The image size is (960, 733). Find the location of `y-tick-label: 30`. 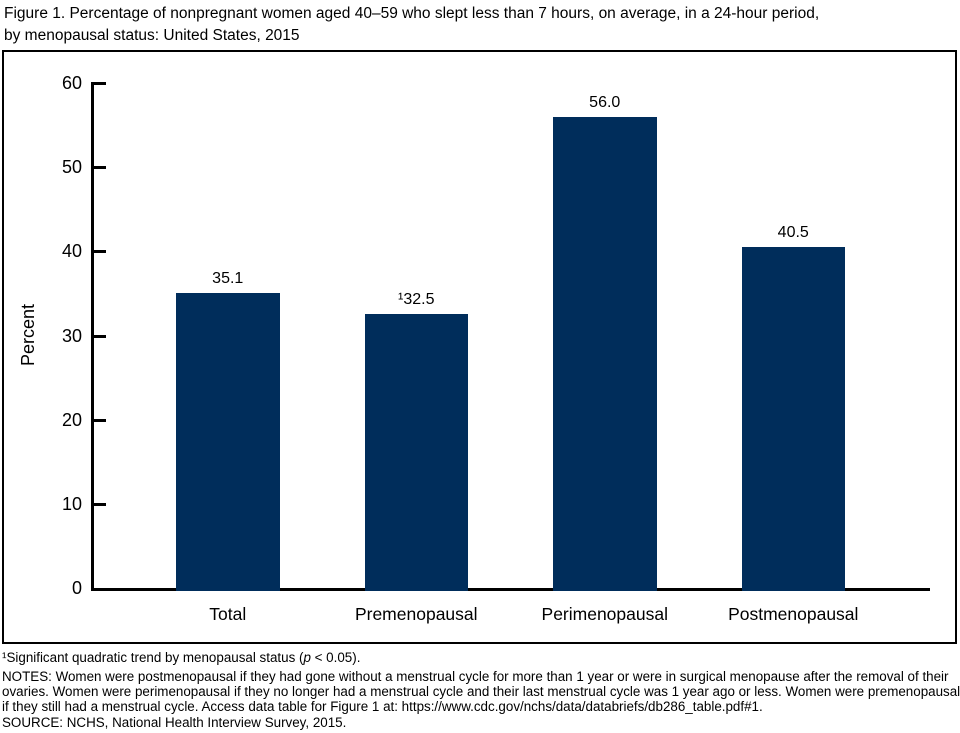

y-tick-label: 30 is located at coordinates (71, 336).